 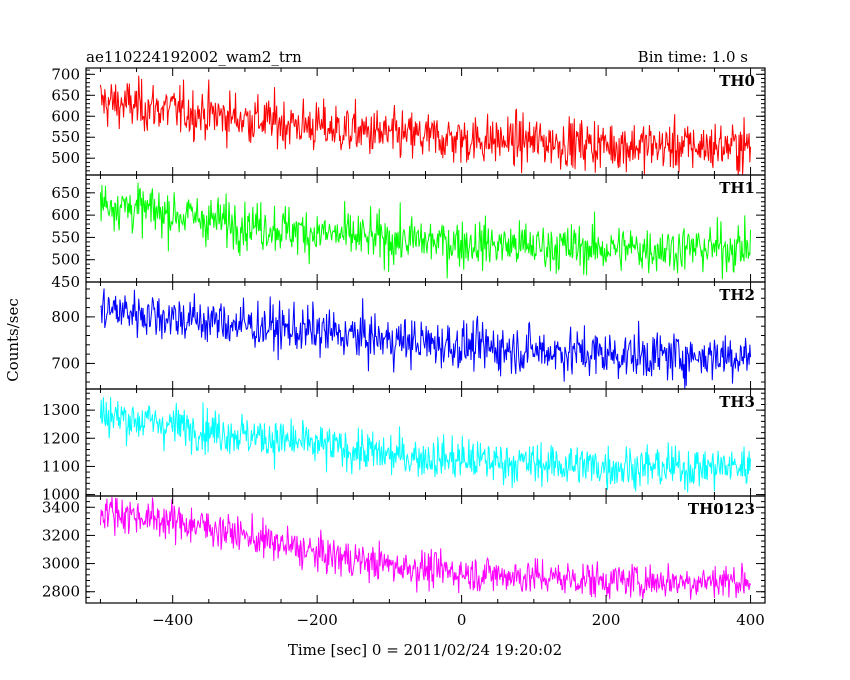 I want to click on series-th0-line, so click(x=425, y=125).